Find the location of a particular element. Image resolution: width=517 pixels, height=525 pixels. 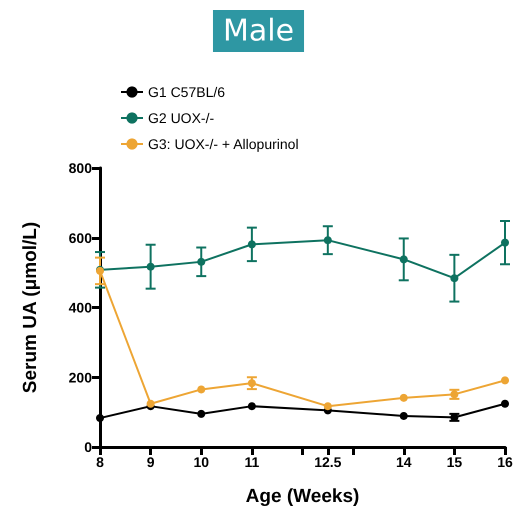

x-tick-label: 11 is located at coordinates (252, 462).